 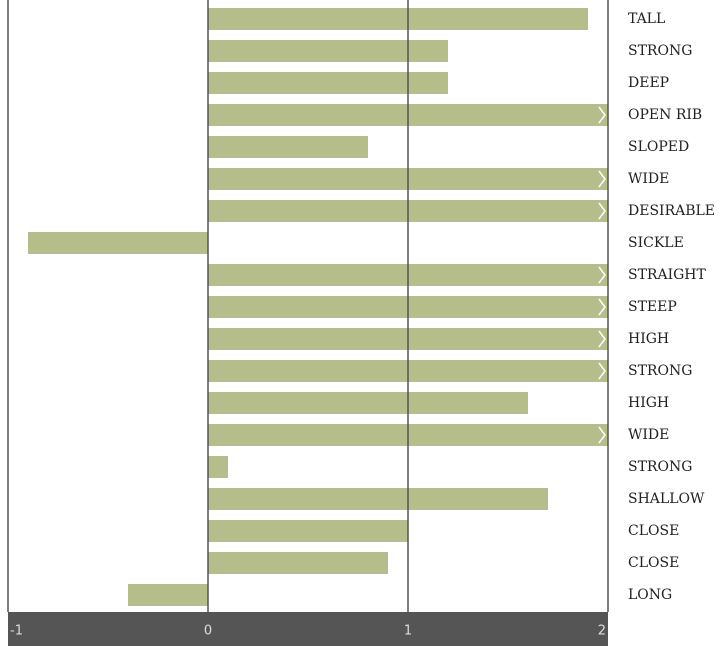 I want to click on x-tick-label: 1, so click(x=408, y=631).